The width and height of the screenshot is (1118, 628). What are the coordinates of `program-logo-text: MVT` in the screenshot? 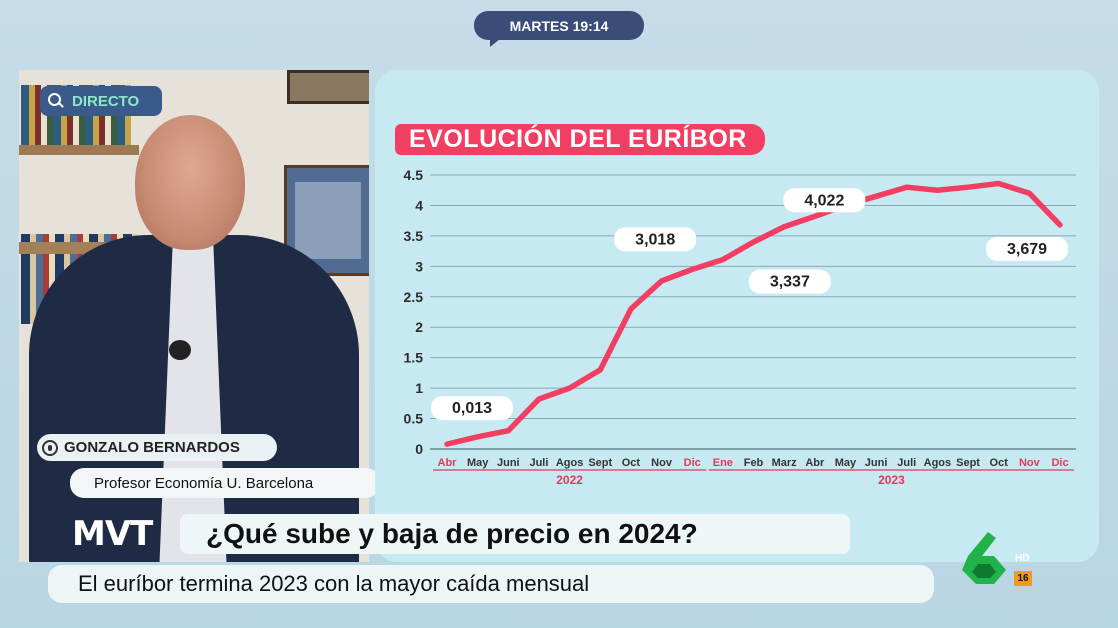 It's located at (112, 534).